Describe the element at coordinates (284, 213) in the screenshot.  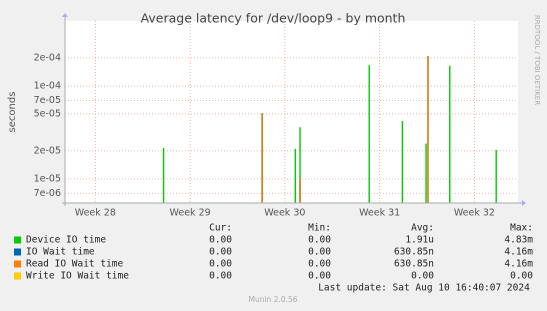
I see `x-tick-label: Week 30` at that location.